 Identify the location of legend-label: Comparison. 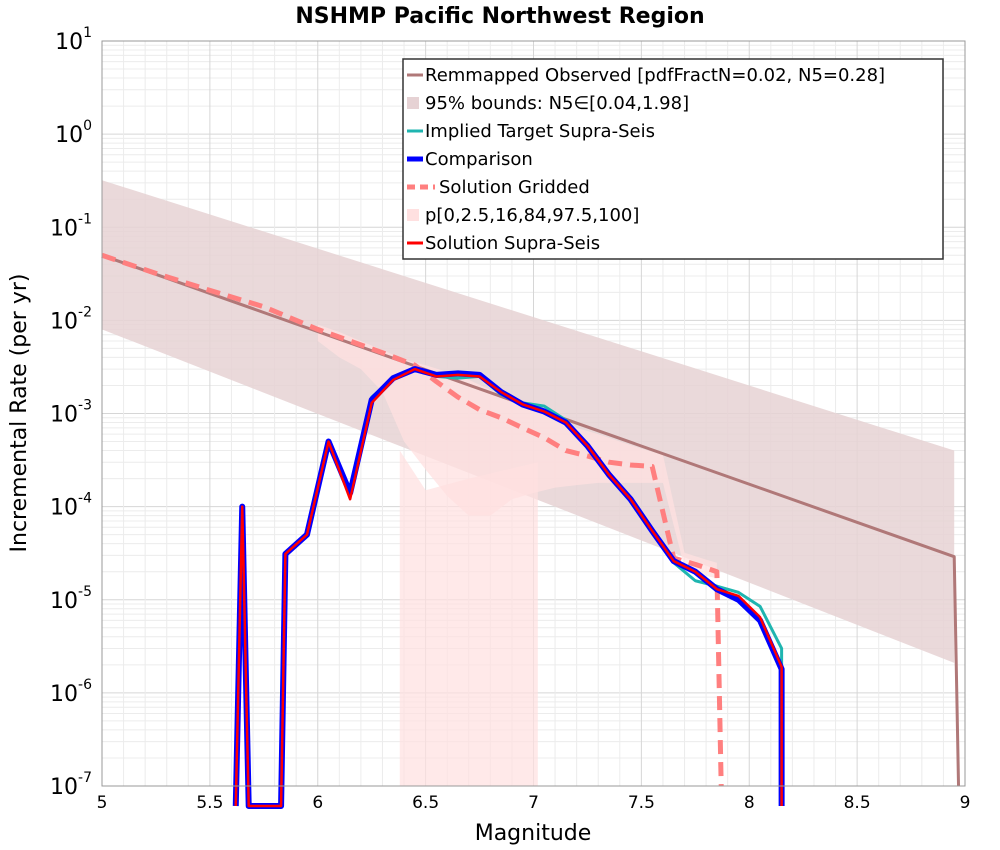
(479, 159).